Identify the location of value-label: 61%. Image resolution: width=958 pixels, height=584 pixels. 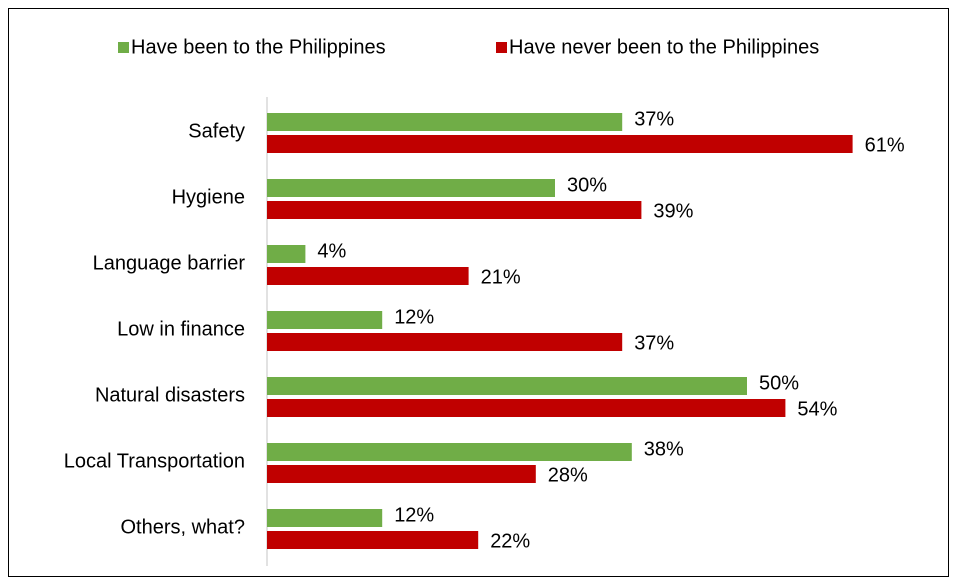
(885, 145).